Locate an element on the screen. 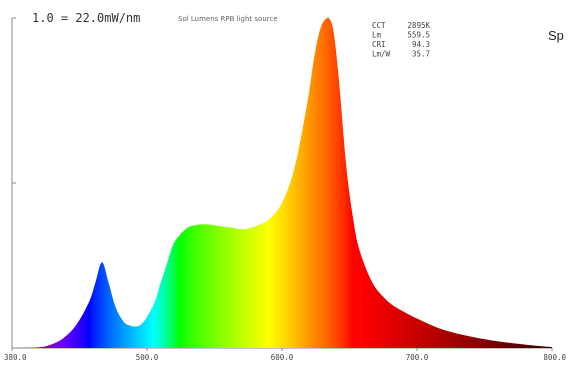  x-tick-label: 380.0 is located at coordinates (15, 357).